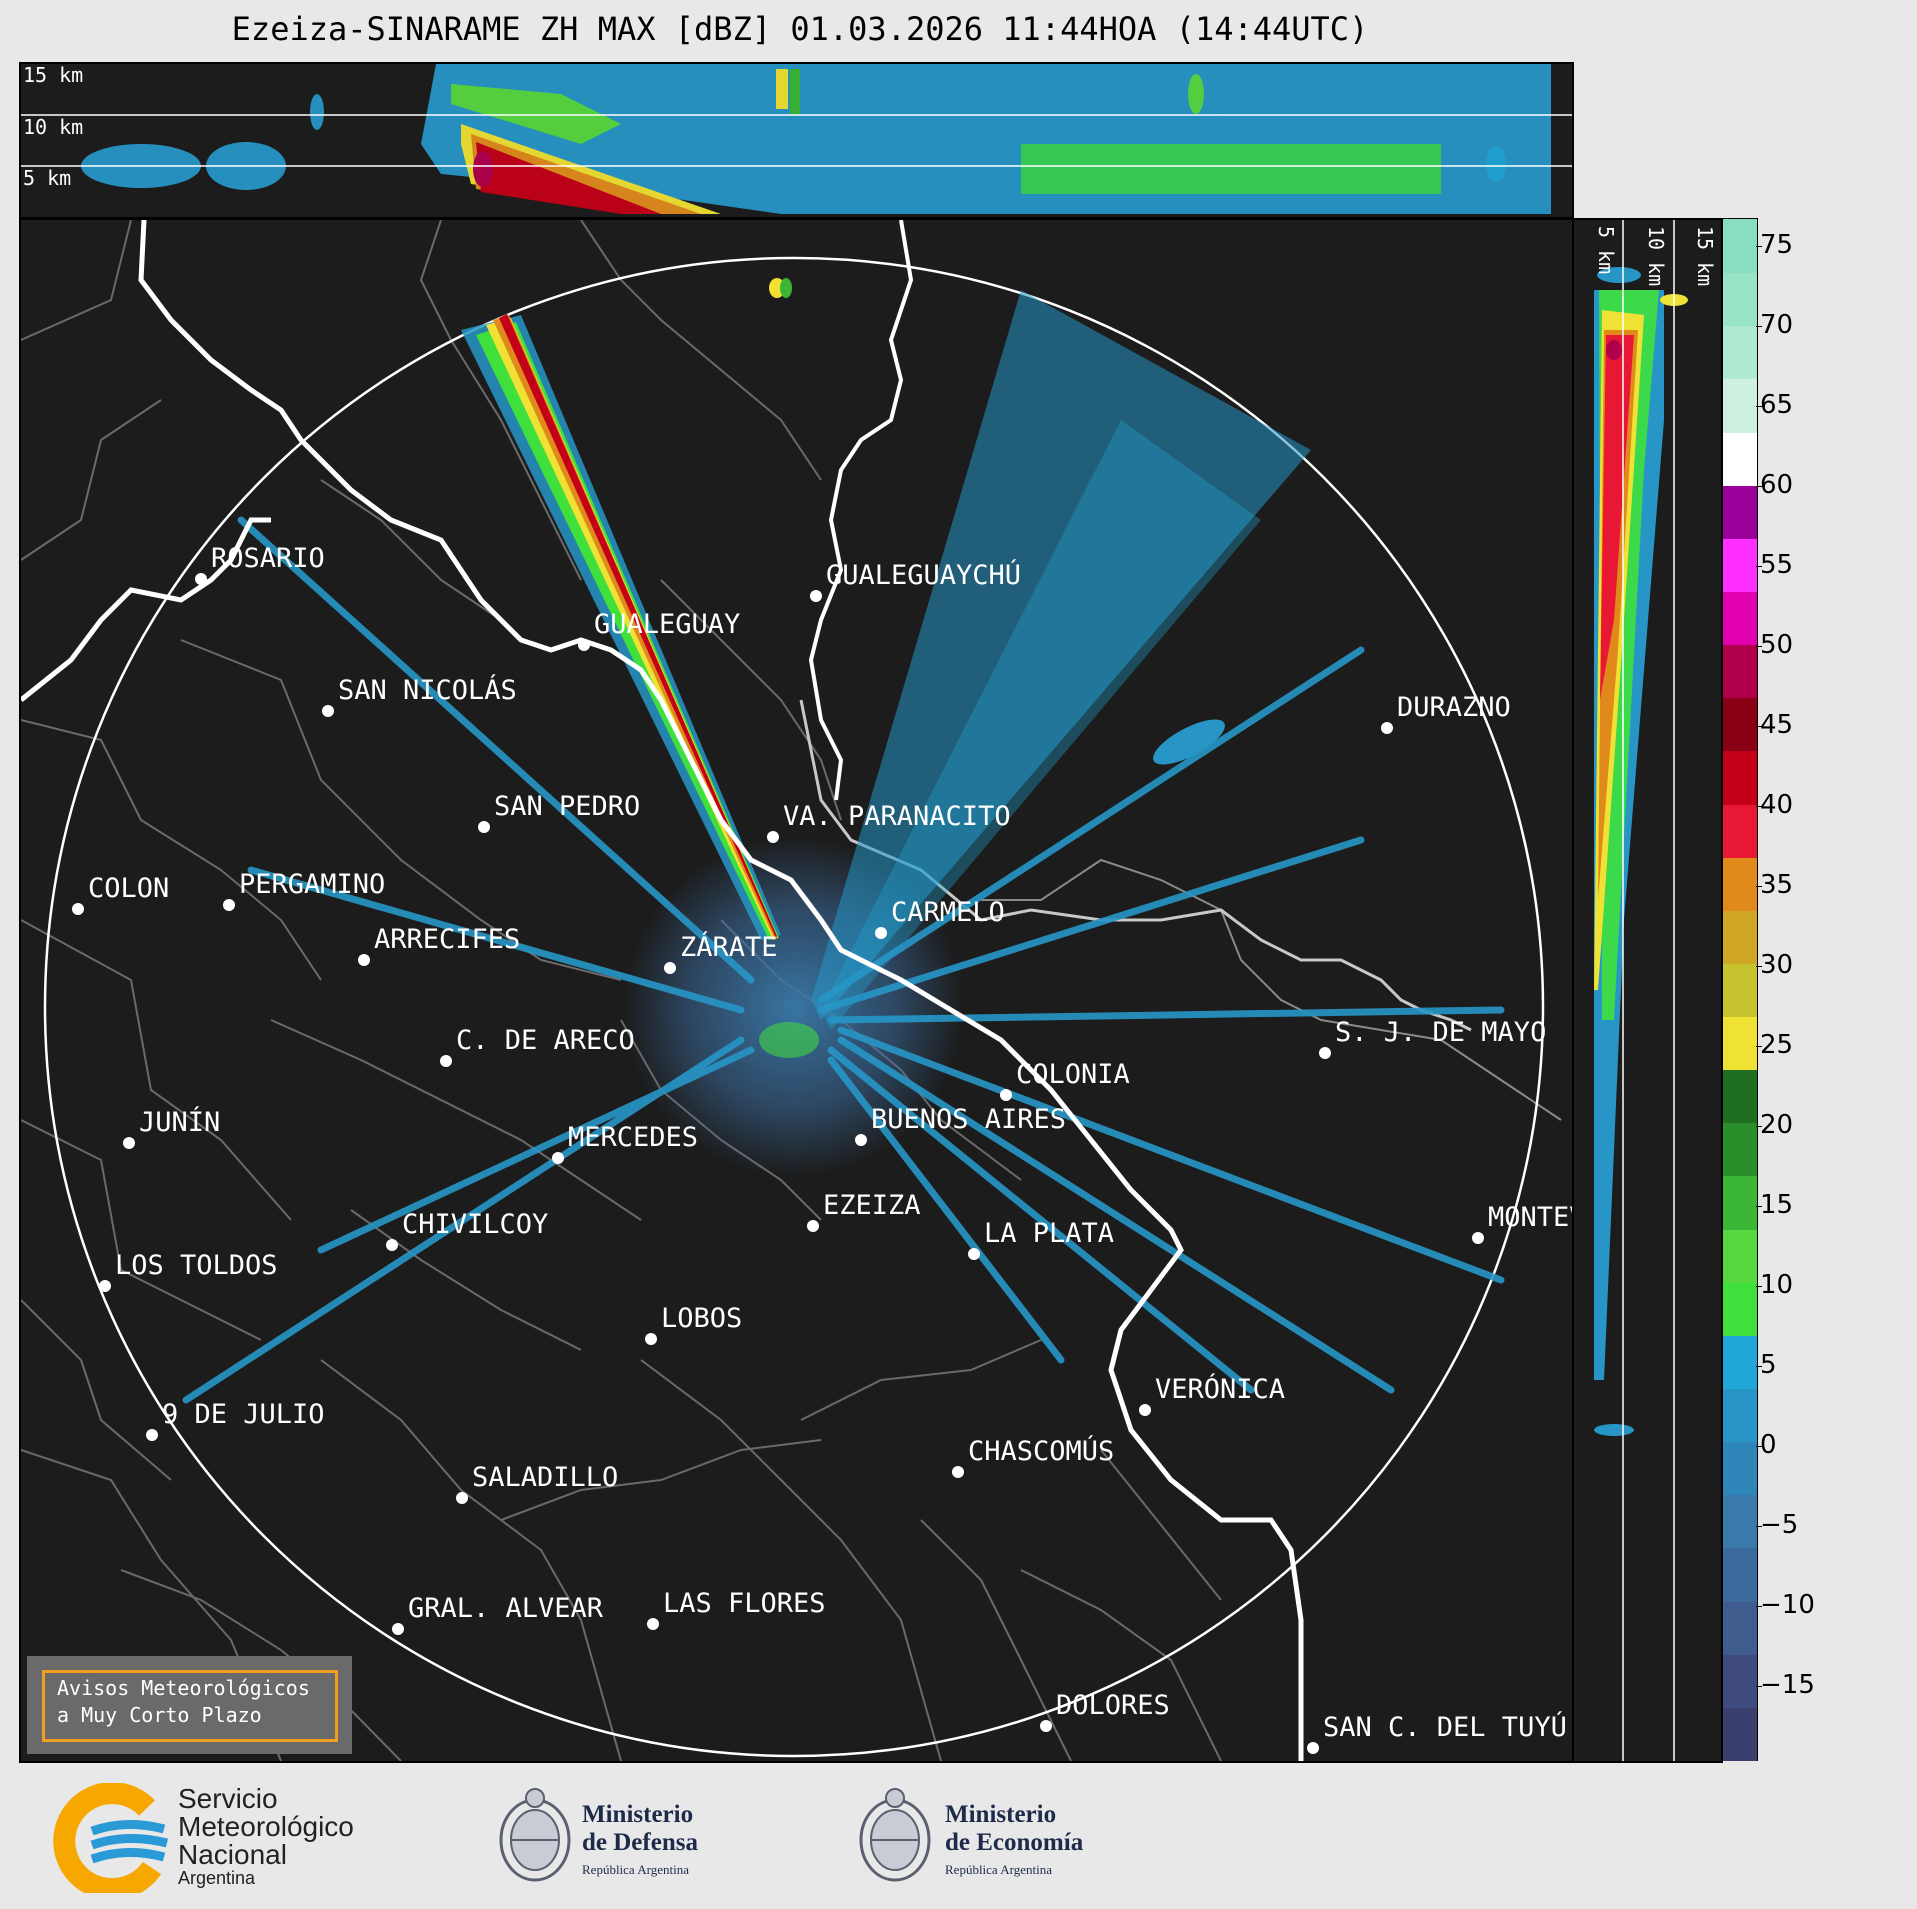 The image size is (1917, 1909). What do you see at coordinates (872, 1205) in the screenshot?
I see `city-label: EZEIZA` at bounding box center [872, 1205].